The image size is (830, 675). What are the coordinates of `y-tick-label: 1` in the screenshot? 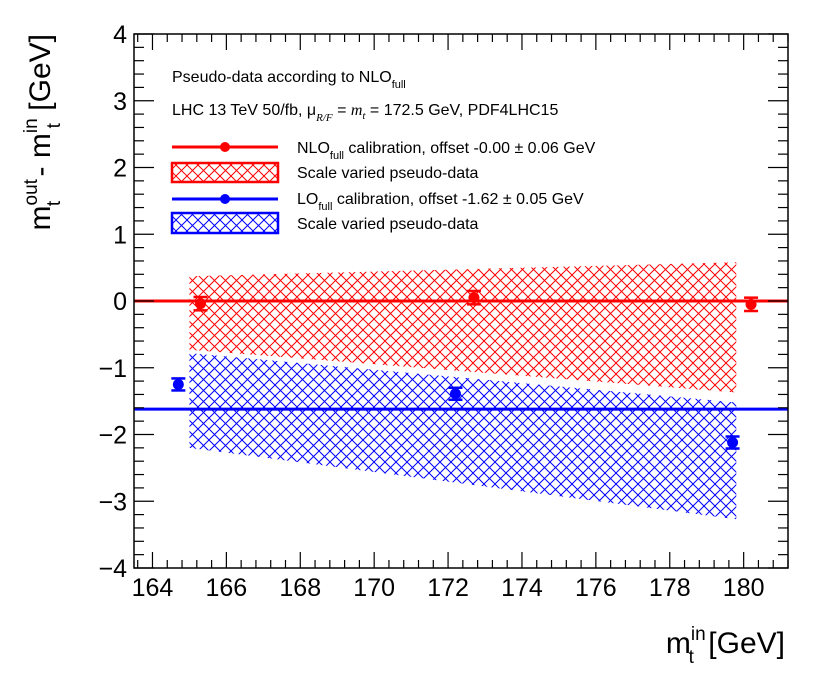 It's located at (120, 235).